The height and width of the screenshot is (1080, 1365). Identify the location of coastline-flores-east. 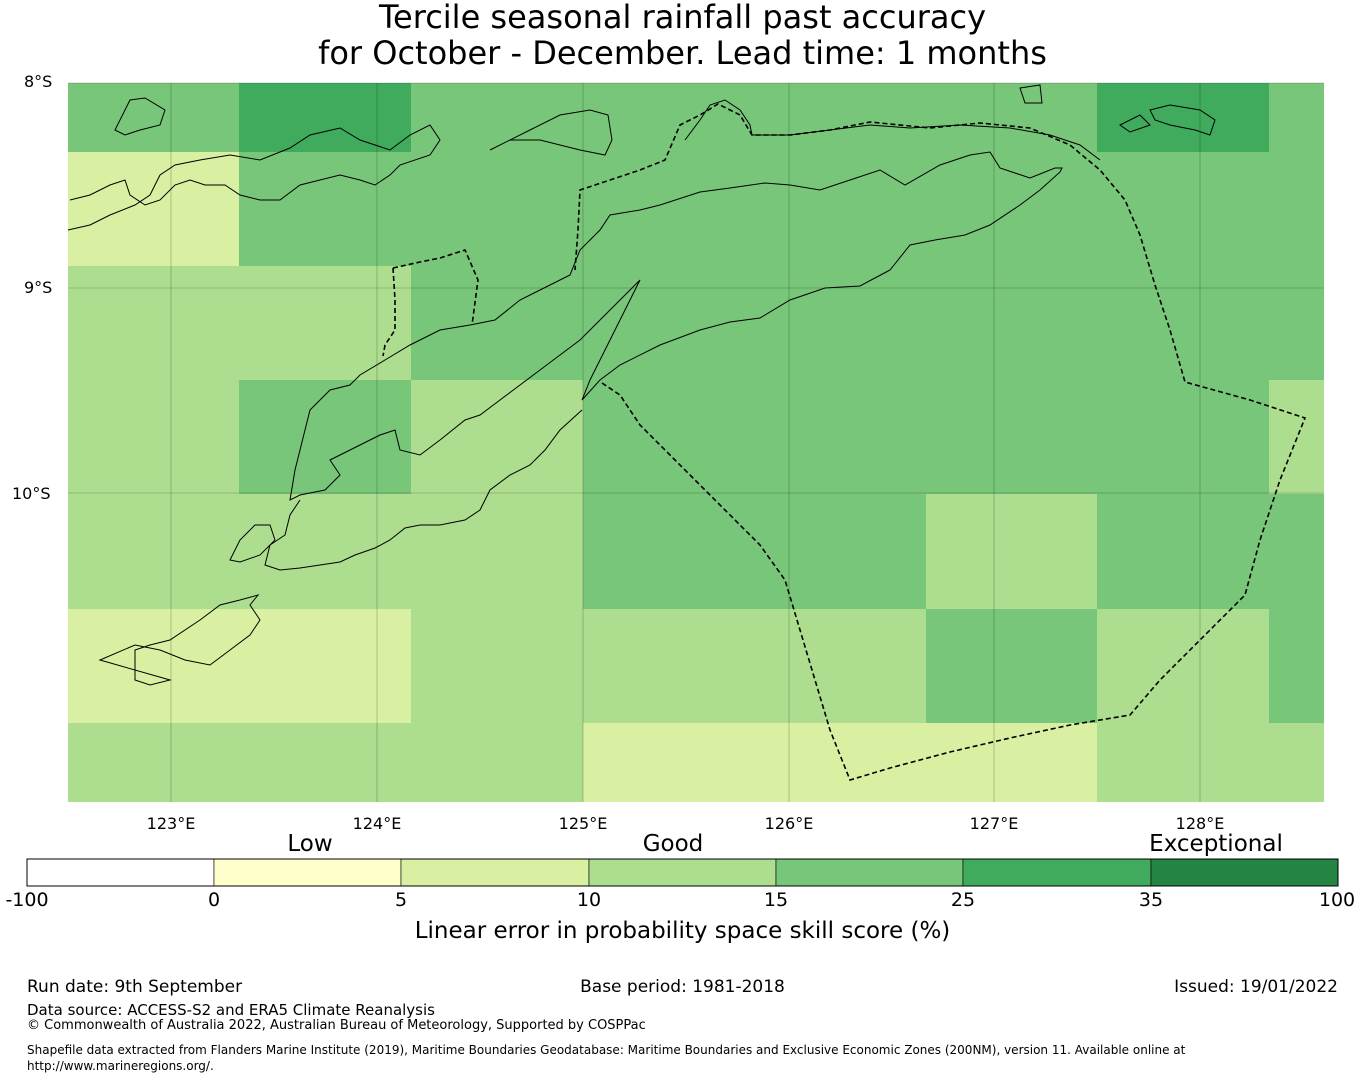
(254, 177).